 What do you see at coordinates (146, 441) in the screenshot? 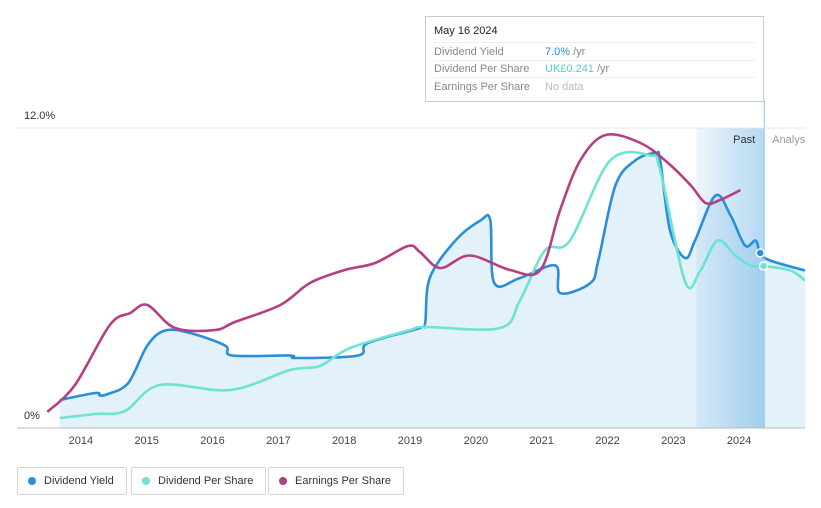
I see `x-tick-label: 2015` at bounding box center [146, 441].